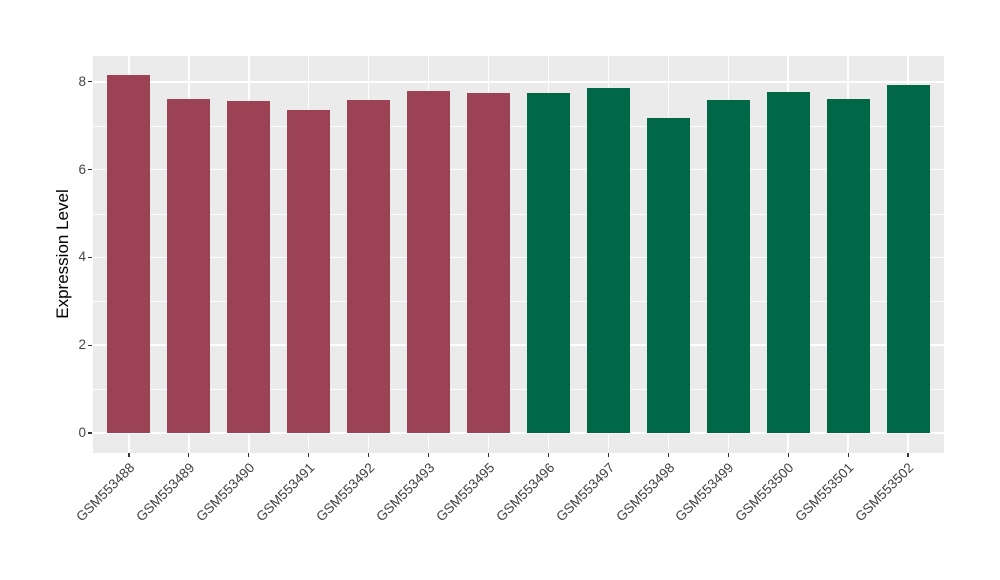 The height and width of the screenshot is (580, 1000). I want to click on bar-GSM553495, so click(489, 263).